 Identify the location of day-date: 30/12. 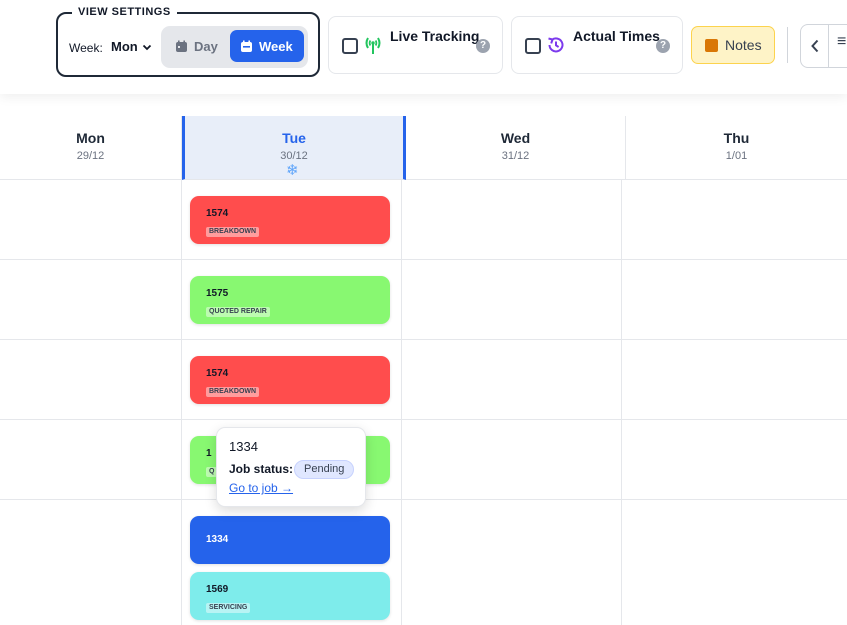
(294, 156).